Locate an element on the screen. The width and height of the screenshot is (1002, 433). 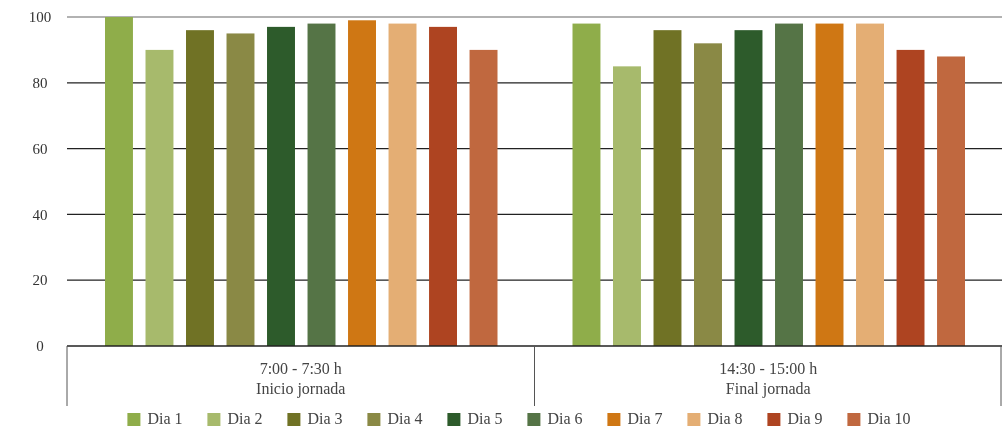
legend-label: Dia 4 is located at coordinates (405, 418).